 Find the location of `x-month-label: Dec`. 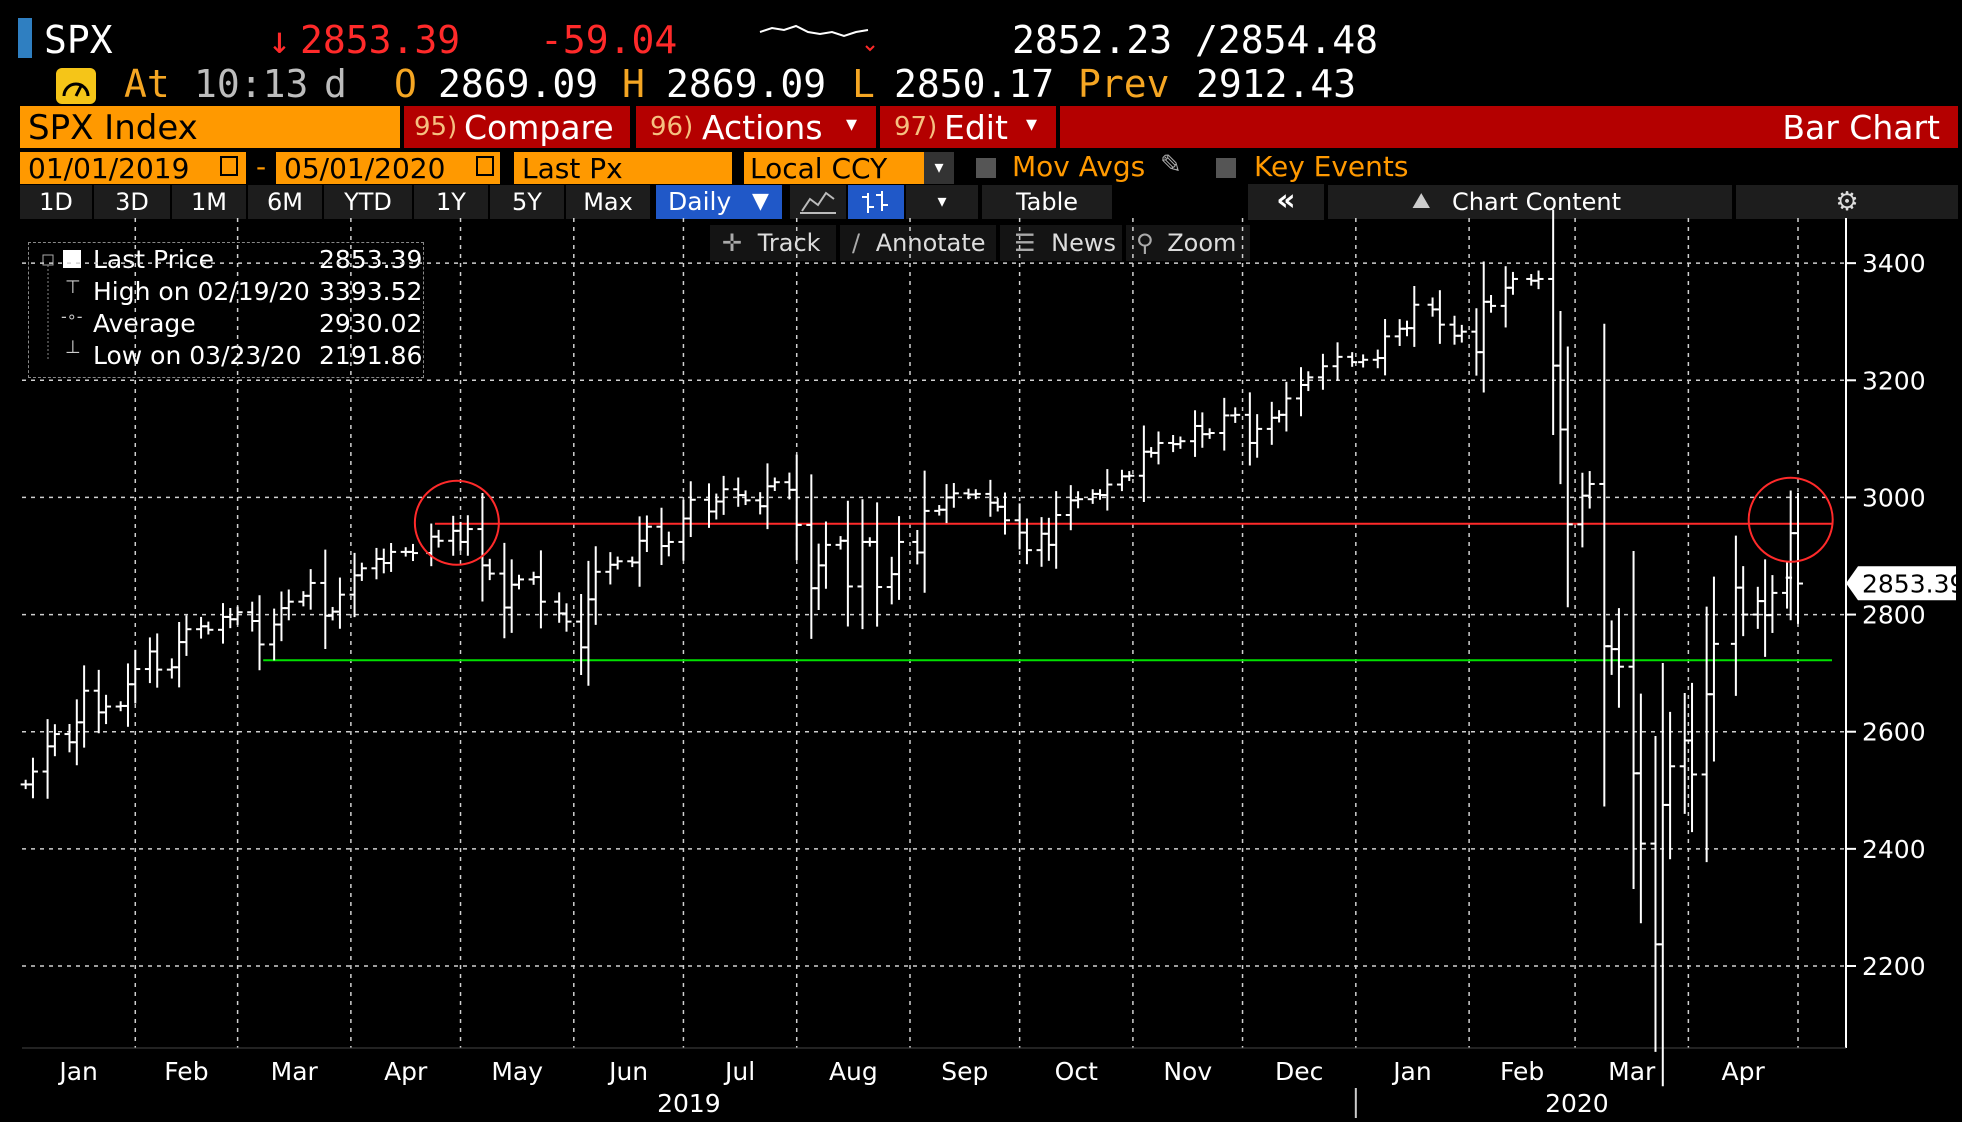

x-month-label: Dec is located at coordinates (1299, 1071).